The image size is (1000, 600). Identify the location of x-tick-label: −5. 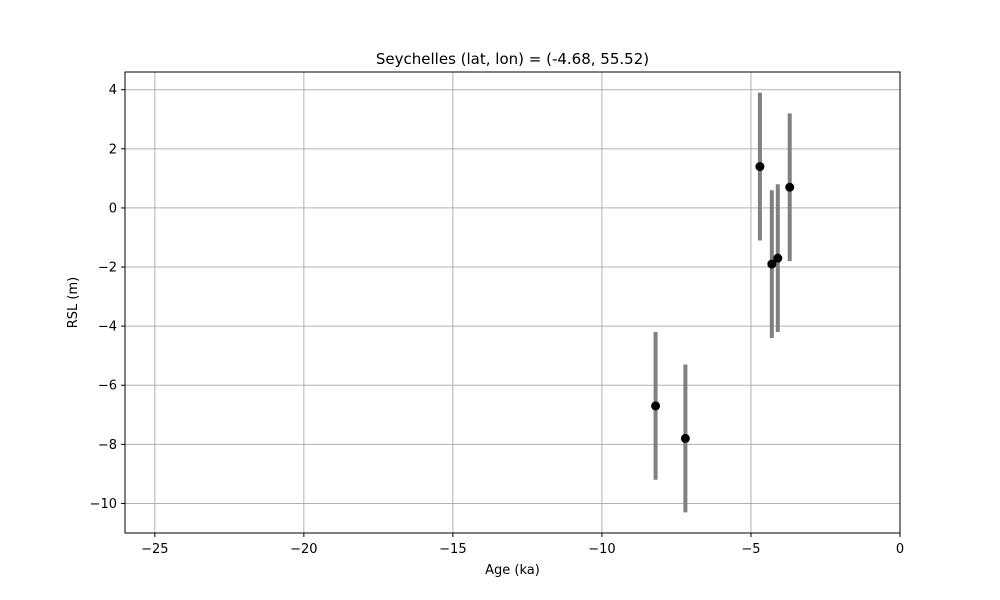
(750, 549).